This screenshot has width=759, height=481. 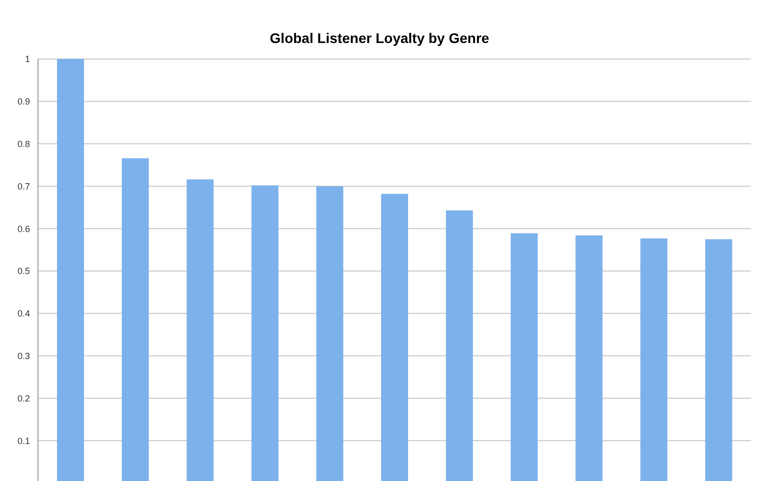 What do you see at coordinates (23, 441) in the screenshot?
I see `y-tick-label: 0.1` at bounding box center [23, 441].